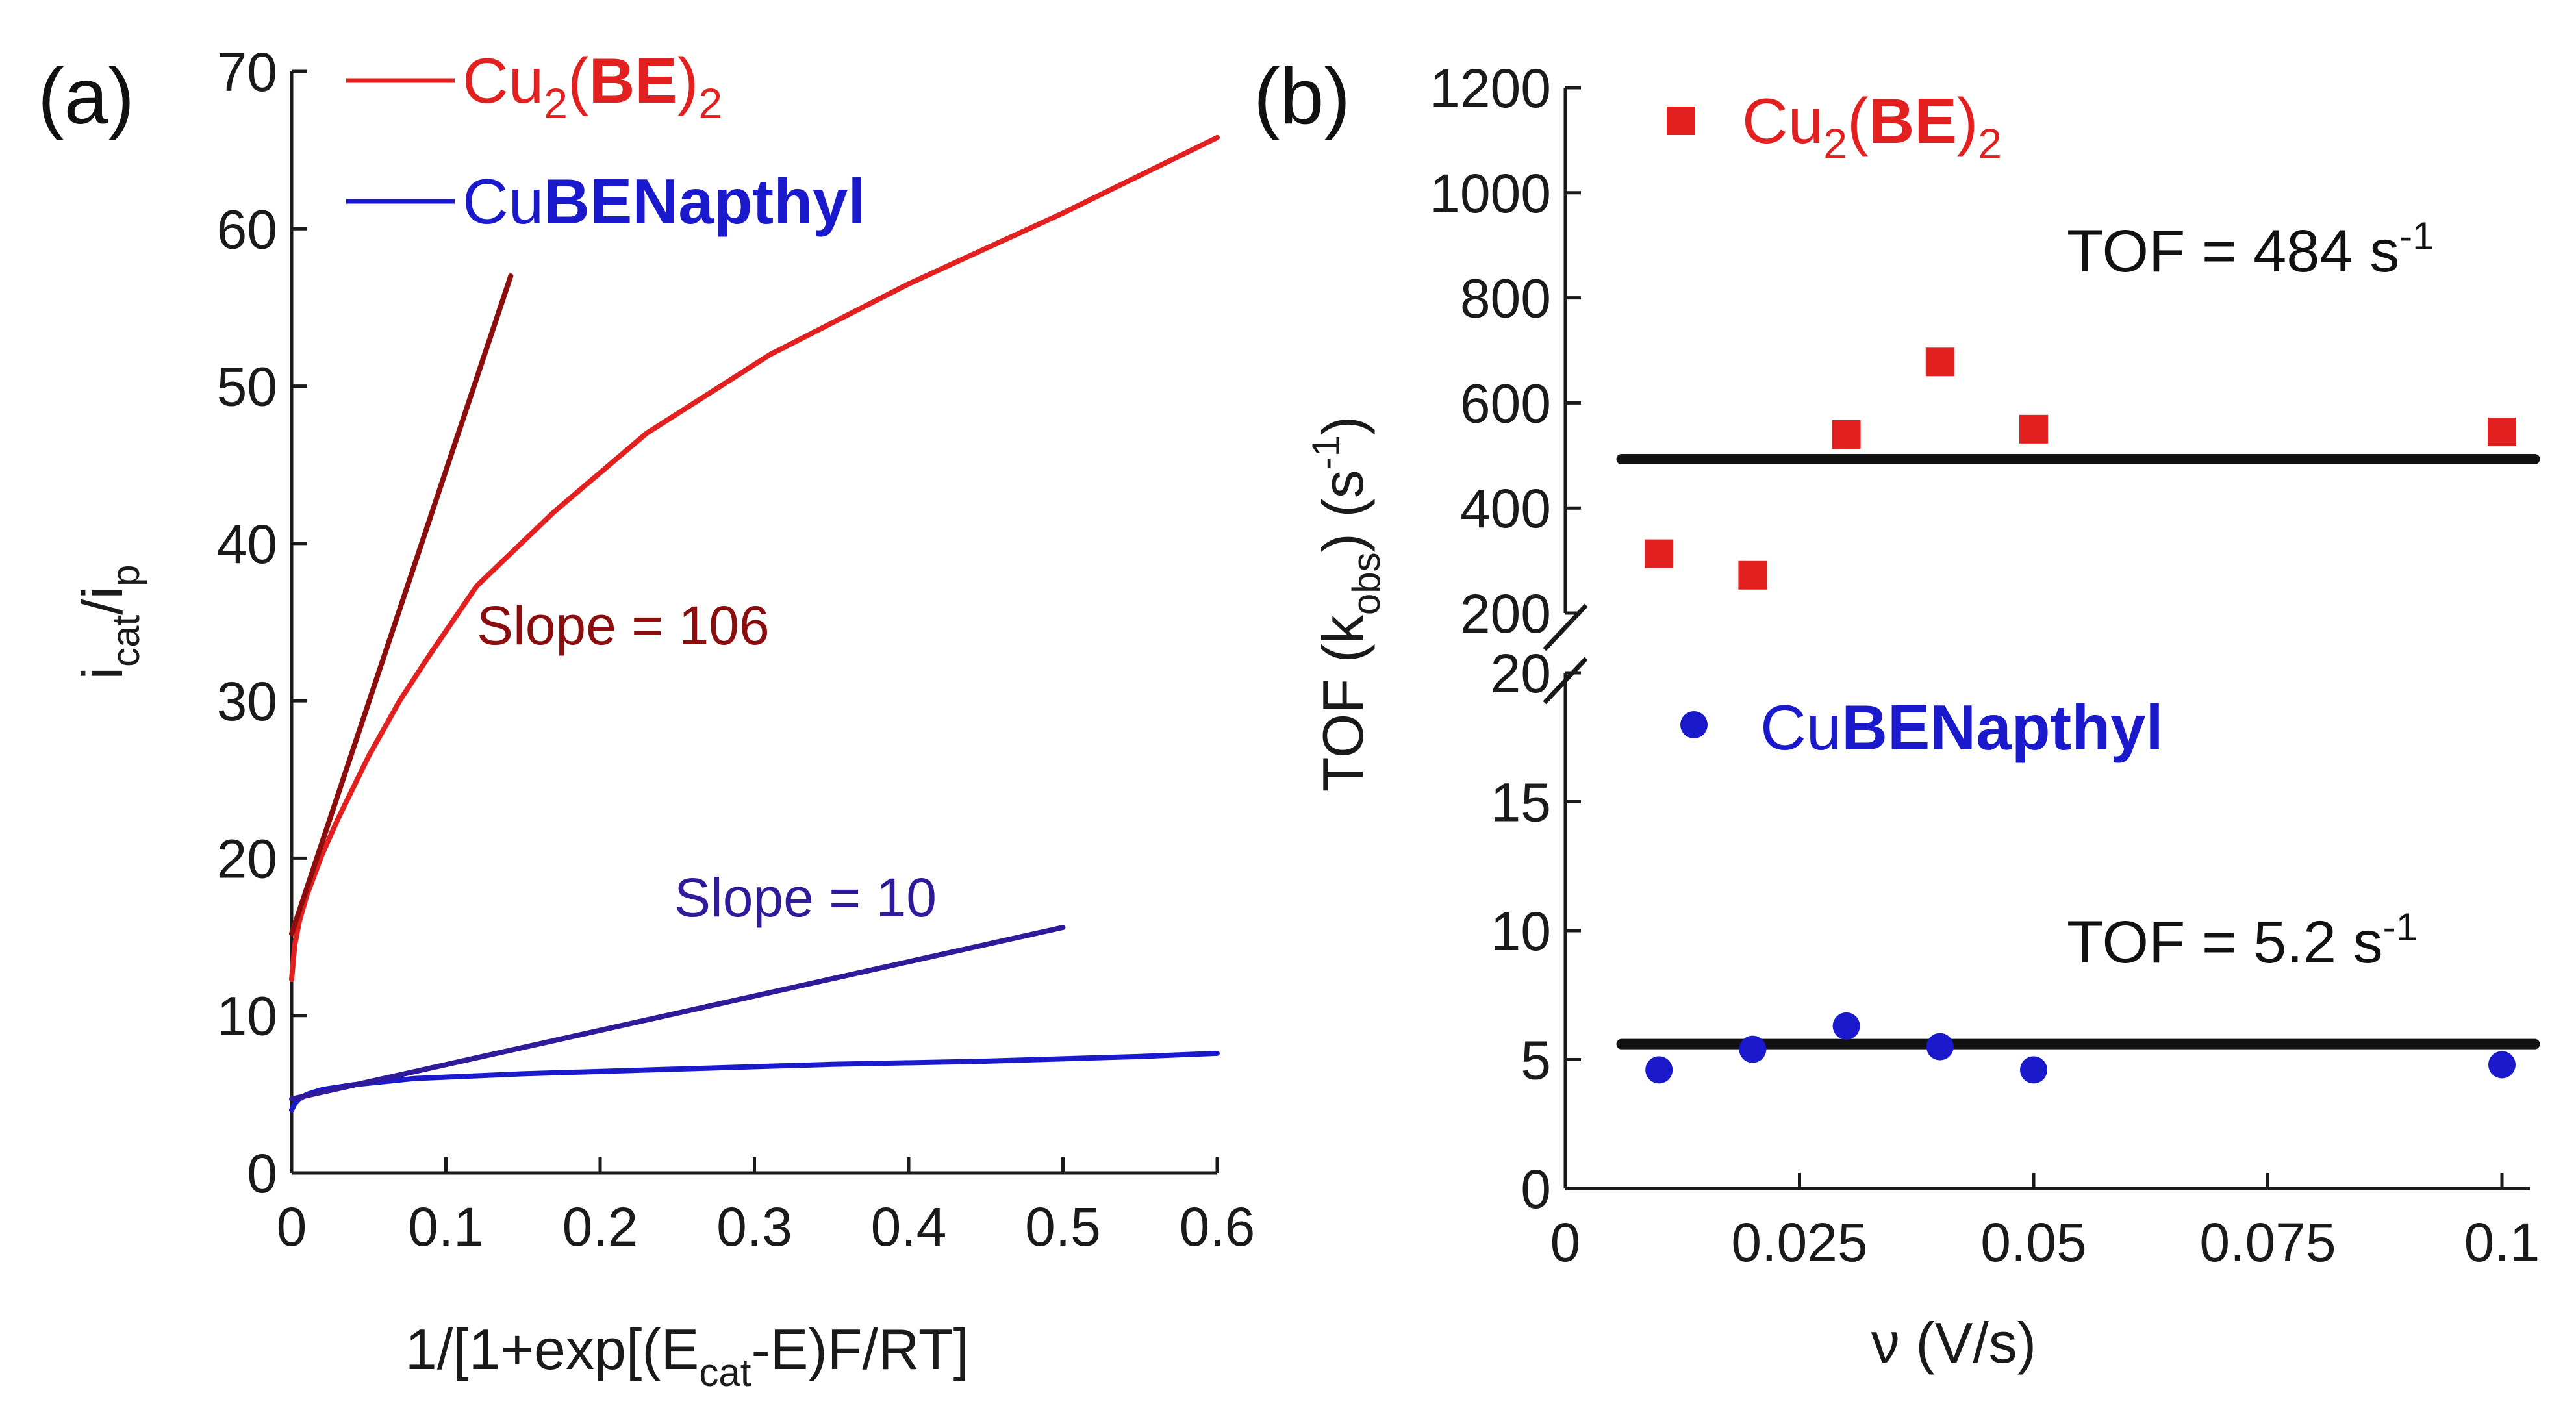 Image resolution: width=2576 pixels, height=1421 pixels. I want to click on upper-y-tick-label: 1000, so click(1491, 193).